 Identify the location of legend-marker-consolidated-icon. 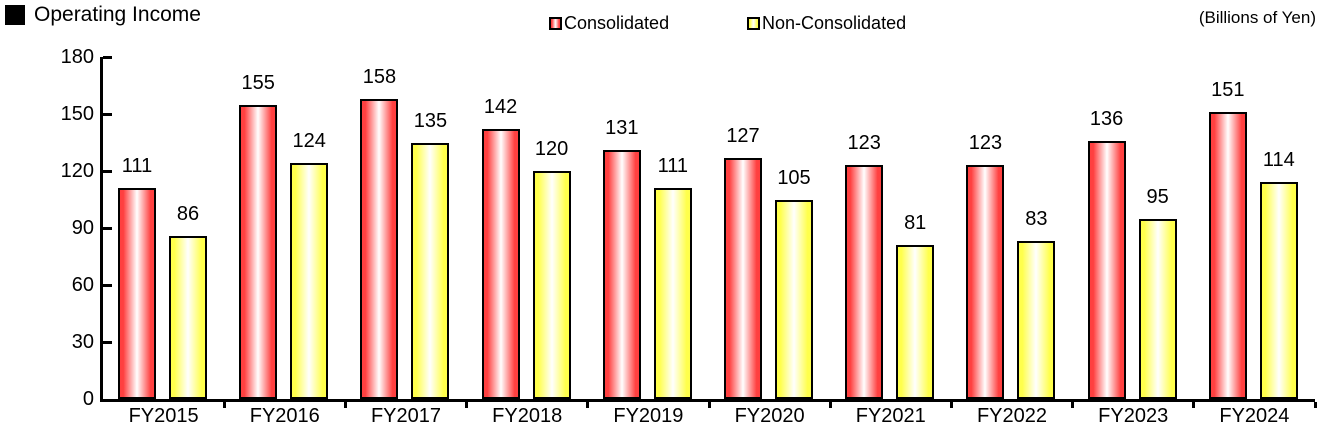
(555, 23).